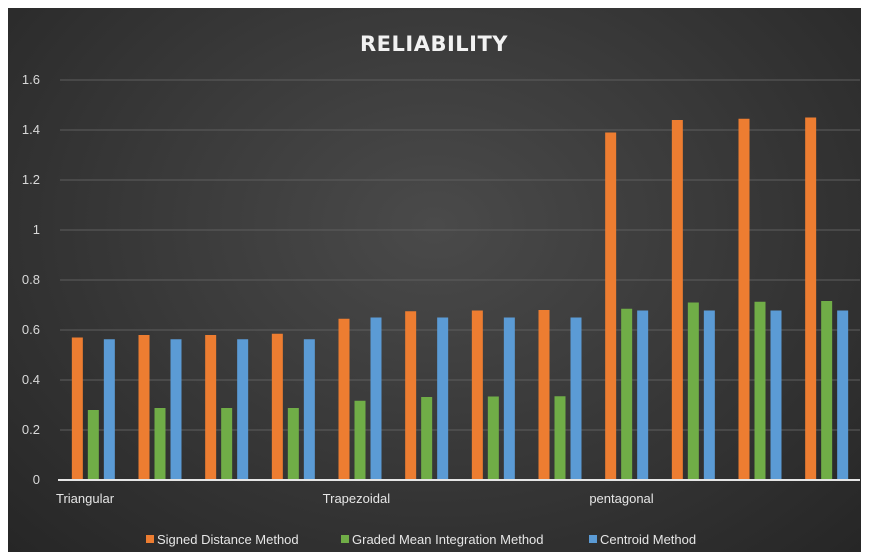  I want to click on y-tick-label: 0.6, so click(31, 329).